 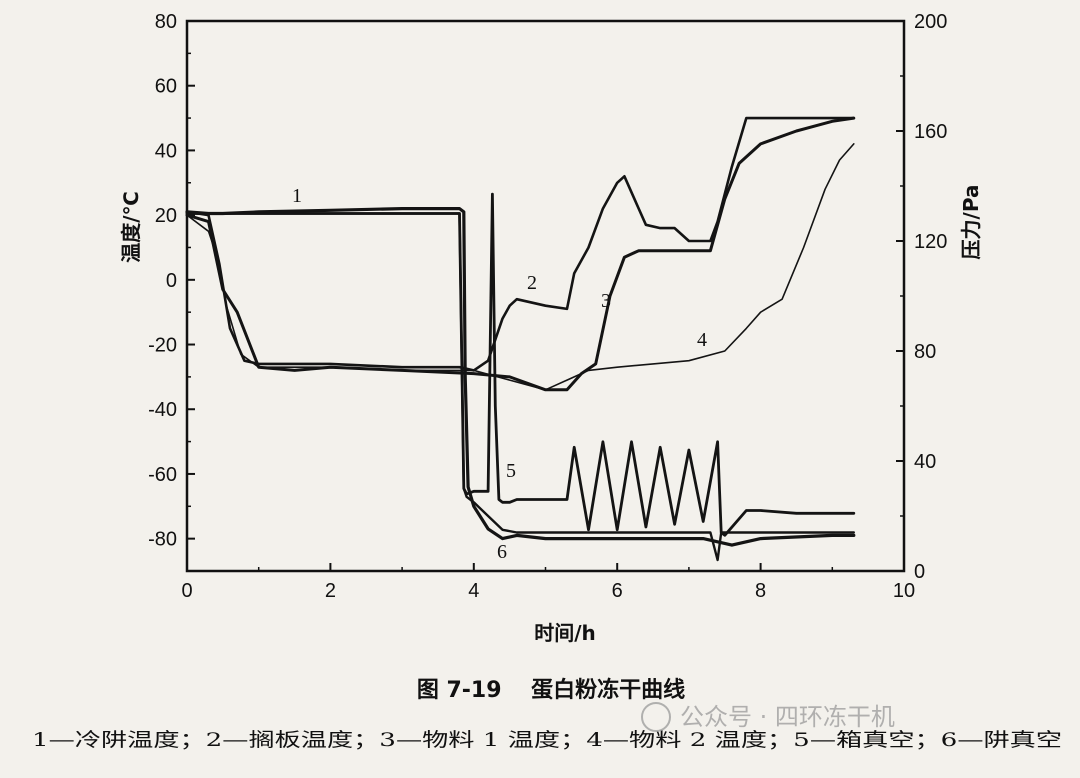 What do you see at coordinates (760, 591) in the screenshot?
I see `x-tick-label: 8` at bounding box center [760, 591].